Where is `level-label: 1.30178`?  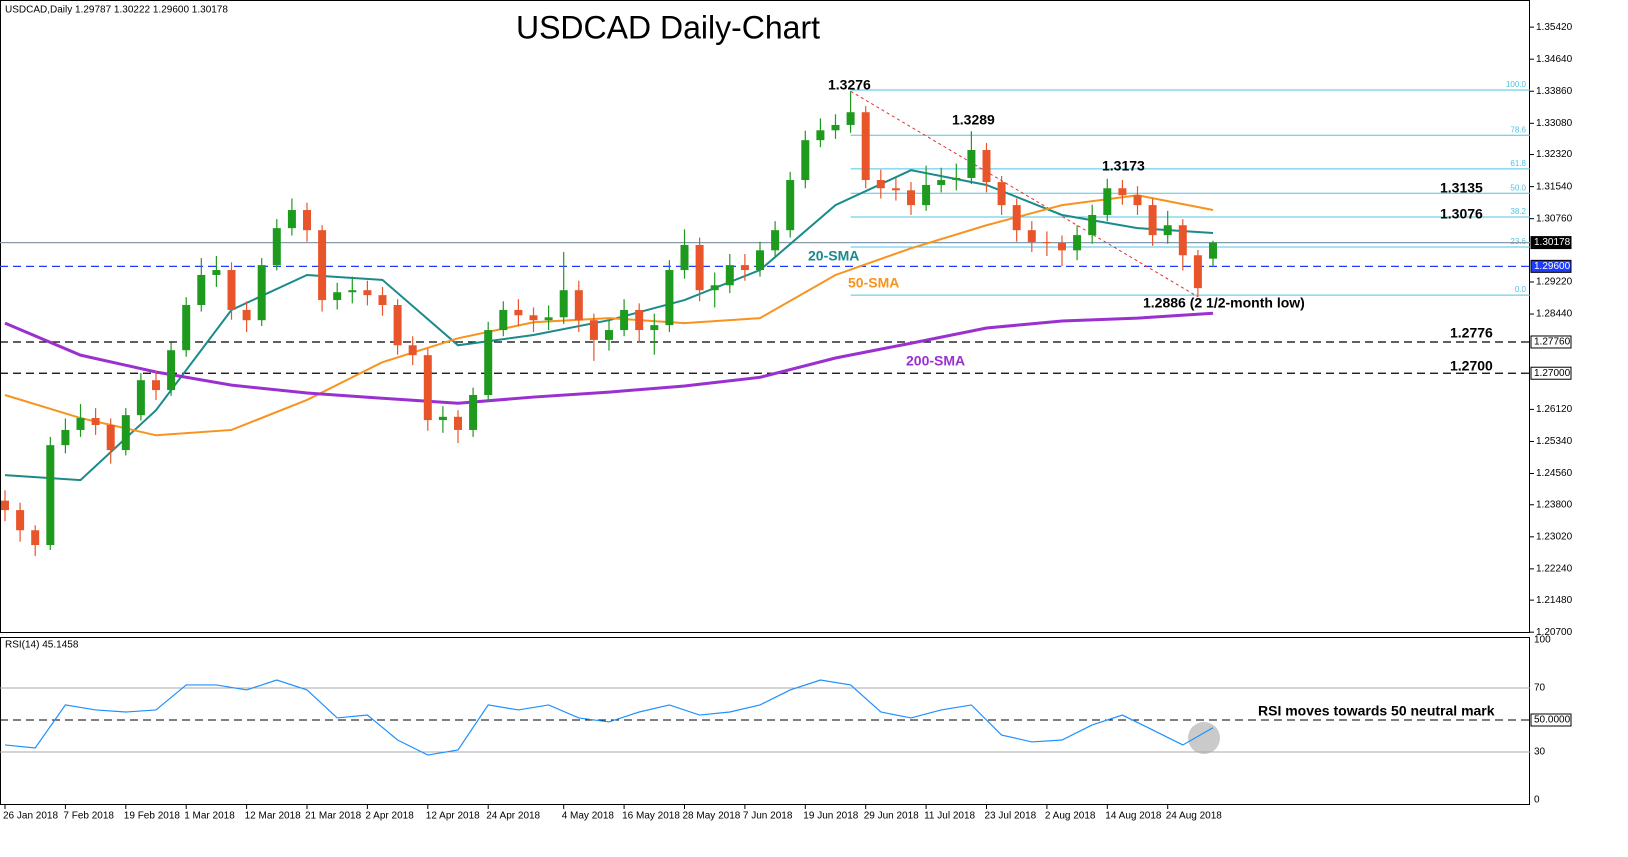 level-label: 1.30178 is located at coordinates (1552, 242).